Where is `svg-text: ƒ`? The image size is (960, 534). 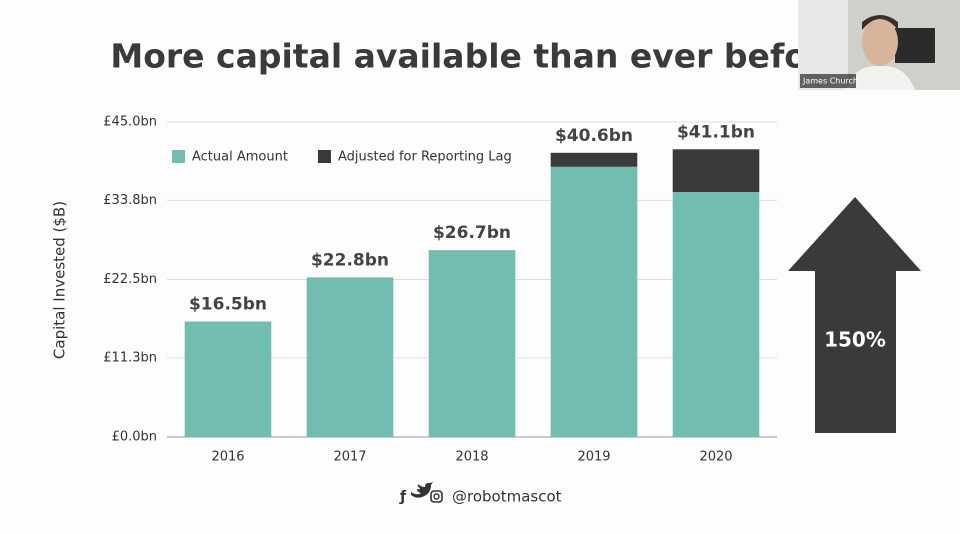
svg-text: ƒ is located at coordinates (403, 497).